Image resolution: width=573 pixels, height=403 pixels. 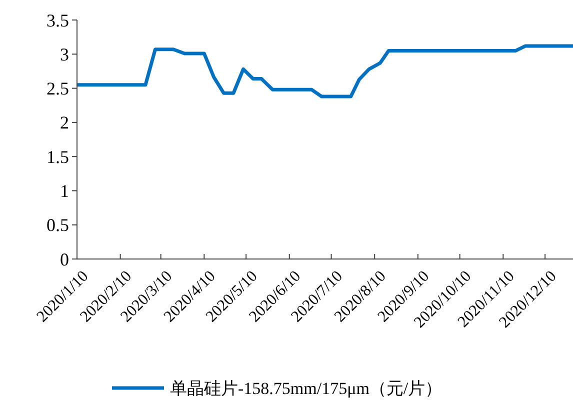 What do you see at coordinates (64, 122) in the screenshot?
I see `y-tick-label: 2` at bounding box center [64, 122].